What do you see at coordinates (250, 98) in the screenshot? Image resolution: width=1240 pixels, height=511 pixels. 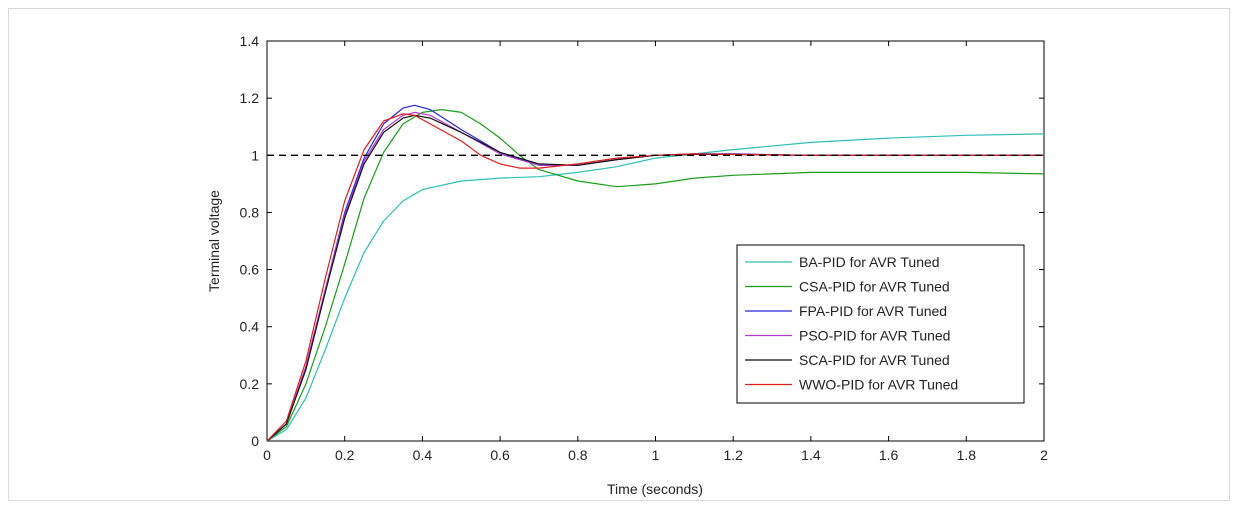 I see `y-tick-label: 1.2` at bounding box center [250, 98].